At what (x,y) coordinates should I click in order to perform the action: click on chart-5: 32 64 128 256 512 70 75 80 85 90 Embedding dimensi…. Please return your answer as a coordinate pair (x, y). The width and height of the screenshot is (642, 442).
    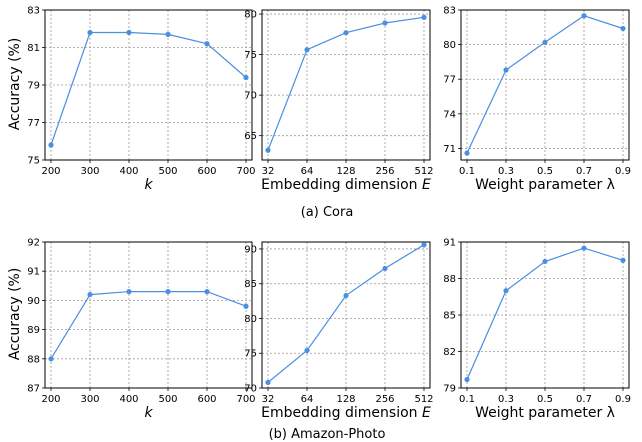
    Looking at the image, I should click on (339, 331).